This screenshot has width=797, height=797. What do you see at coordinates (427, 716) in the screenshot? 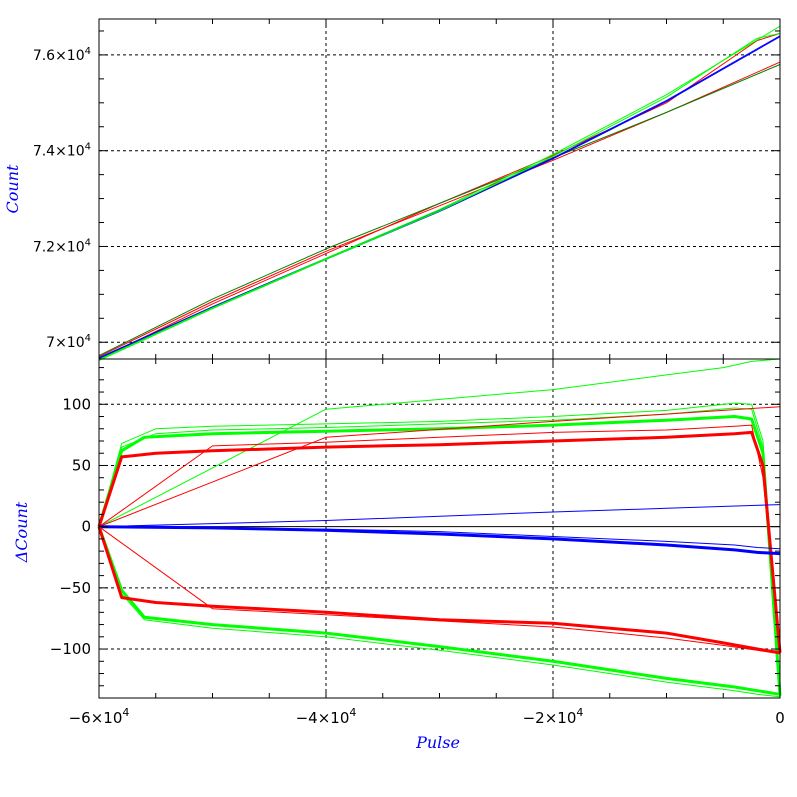
I see `bottom-x-tick-labels: −6×10⁴ −4×10⁴ −2×10⁴ 0` at bounding box center [427, 716].